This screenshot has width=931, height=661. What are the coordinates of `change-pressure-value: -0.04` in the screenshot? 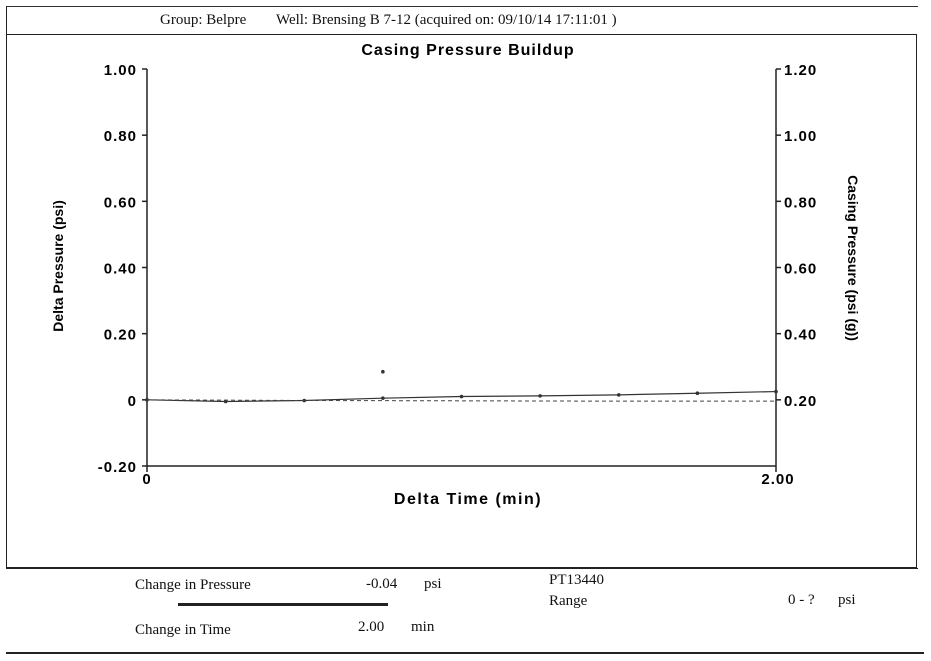 It's located at (382, 584).